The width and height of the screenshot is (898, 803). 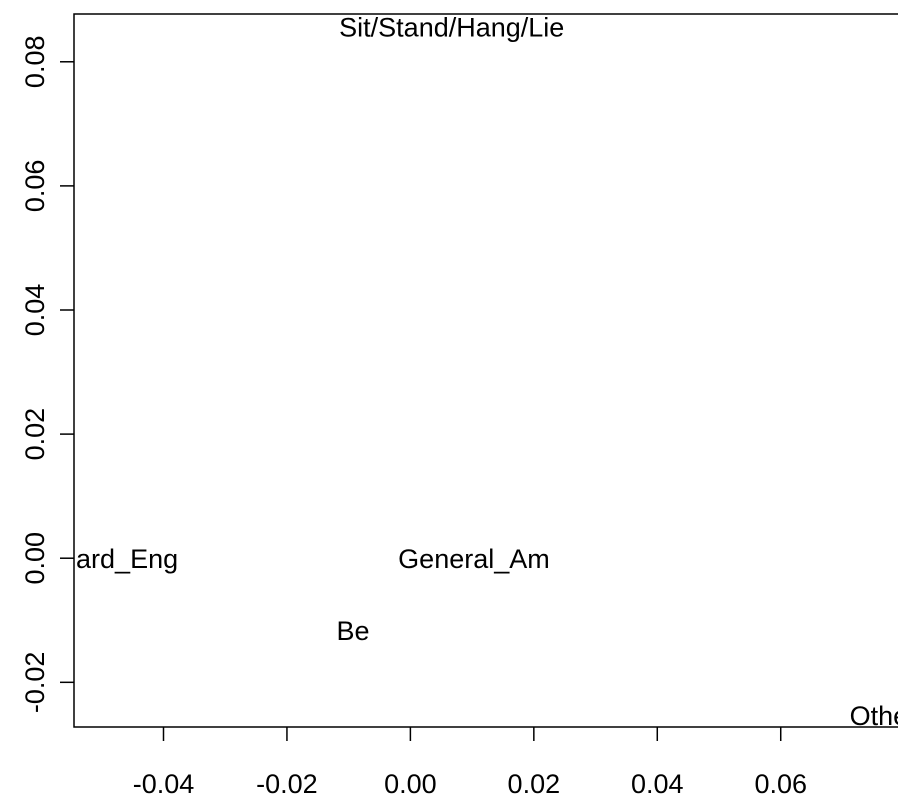 I want to click on x-tick-label: 0.04, so click(x=657, y=784).